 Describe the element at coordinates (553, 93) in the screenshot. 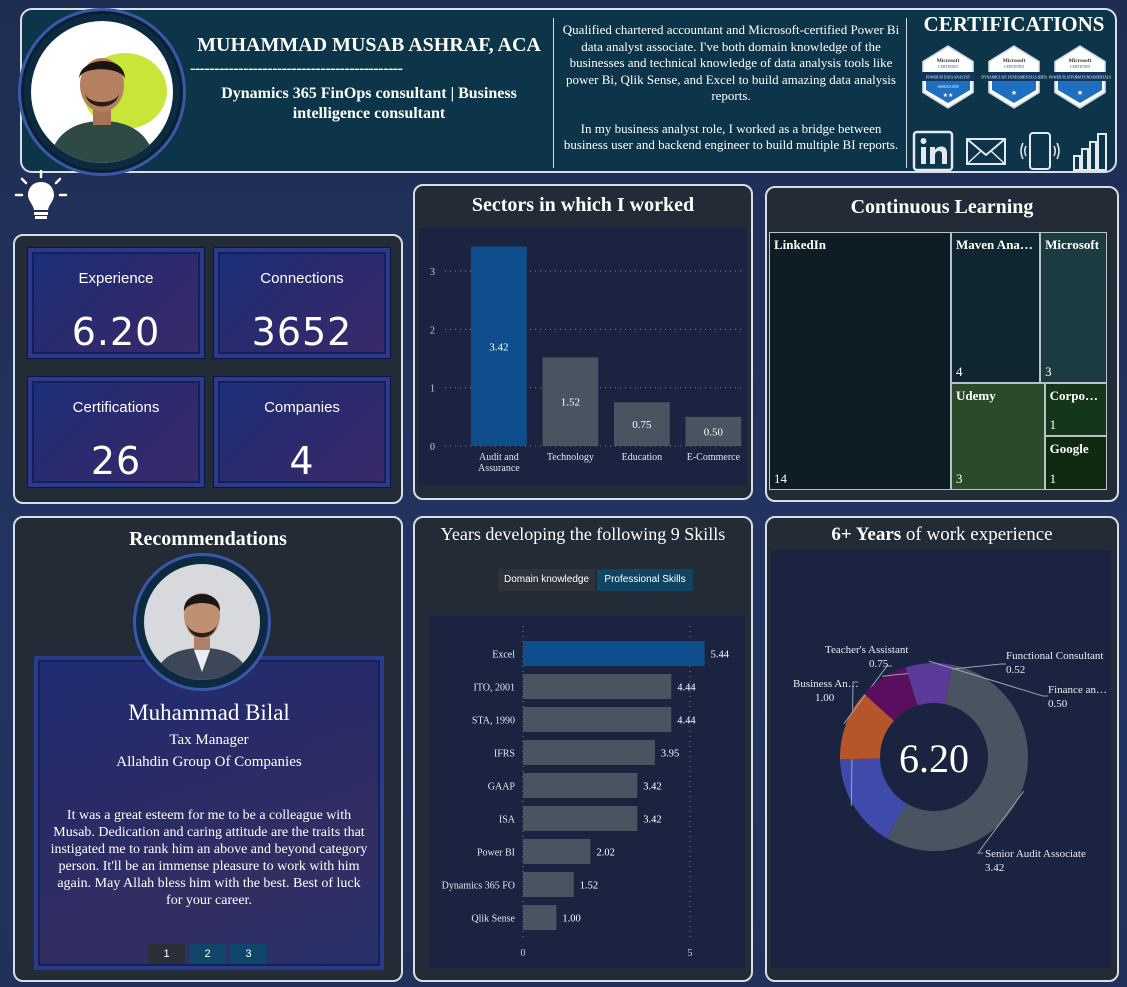

I see `header-separator` at that location.